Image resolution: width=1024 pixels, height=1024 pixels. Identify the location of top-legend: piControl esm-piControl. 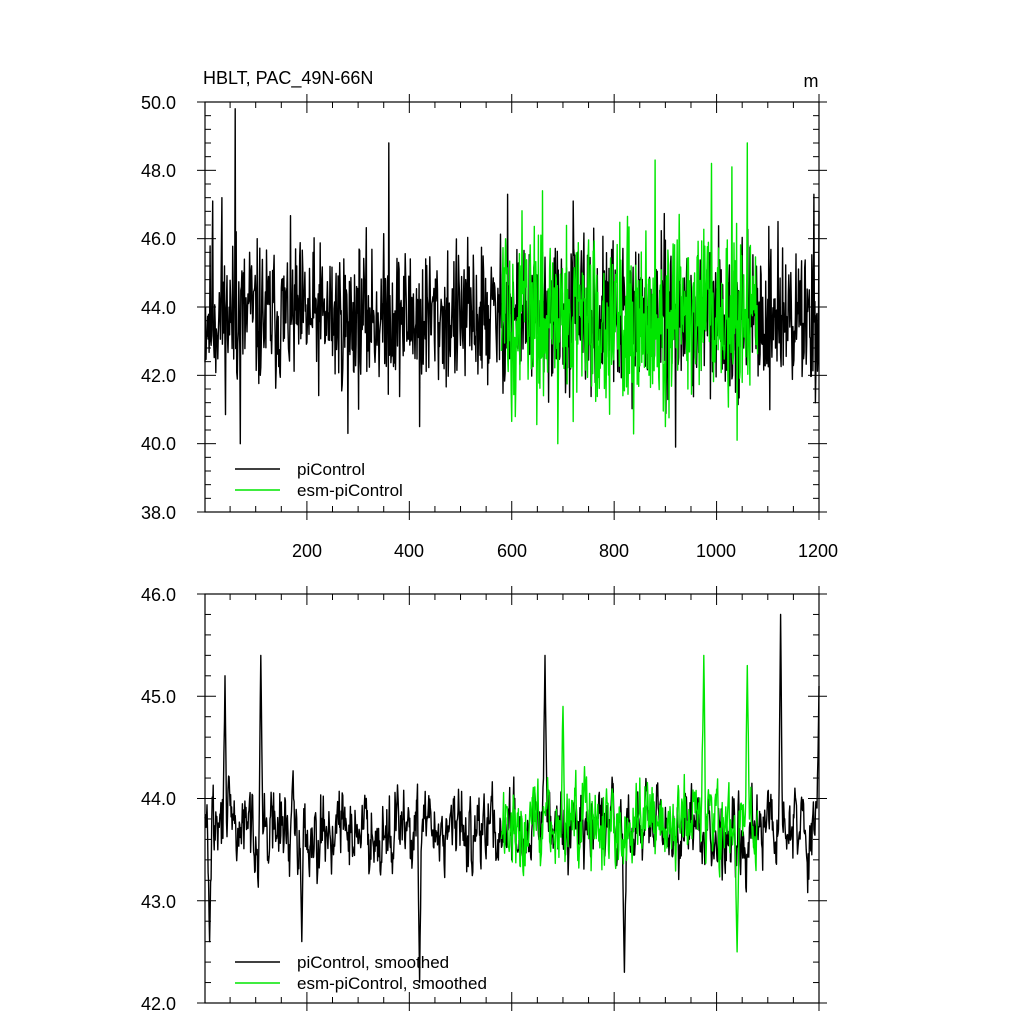
(319, 480).